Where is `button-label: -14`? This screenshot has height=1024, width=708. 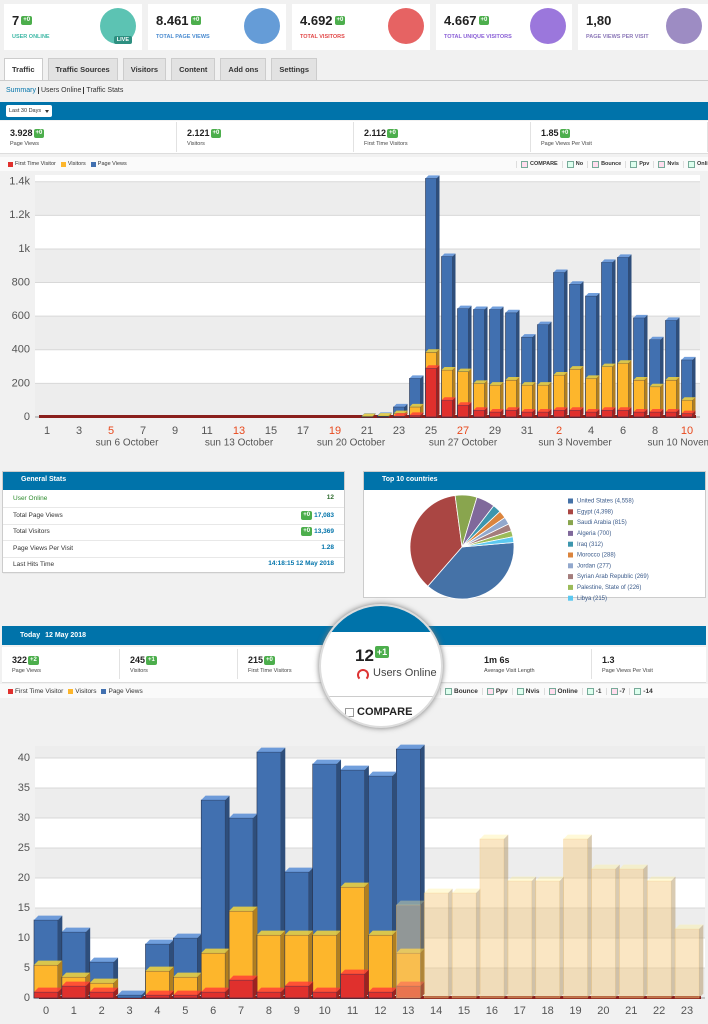 button-label: -14 is located at coordinates (648, 691).